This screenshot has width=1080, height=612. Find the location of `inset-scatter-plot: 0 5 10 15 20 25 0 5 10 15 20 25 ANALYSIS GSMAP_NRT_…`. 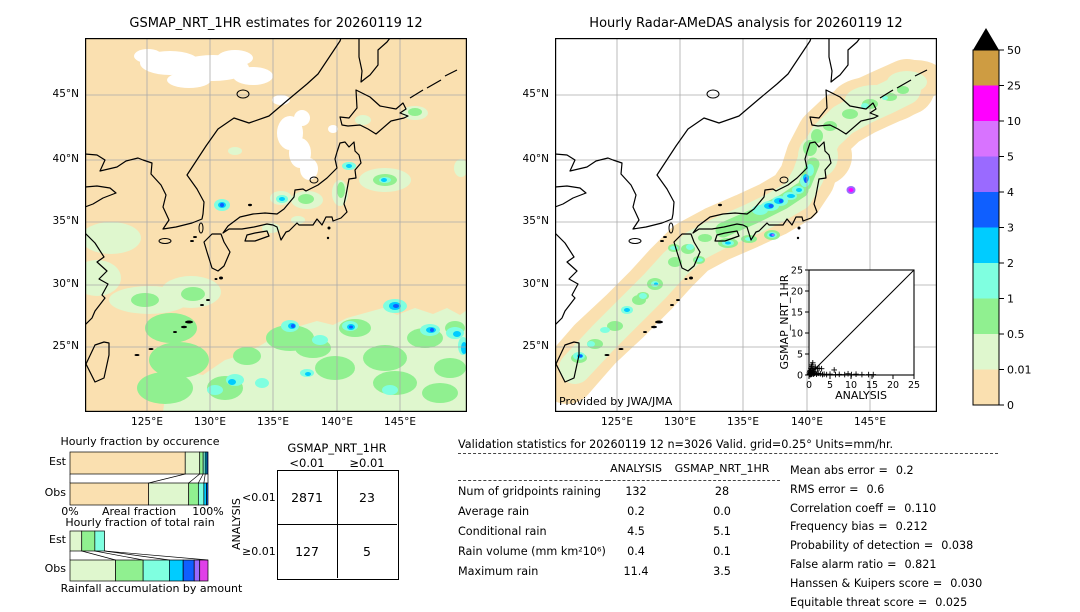

inset-scatter-plot: 0 5 10 15 20 25 0 5 10 15 20 25 ANALYSIS GSMAP_NRT_… is located at coordinates (849, 334).